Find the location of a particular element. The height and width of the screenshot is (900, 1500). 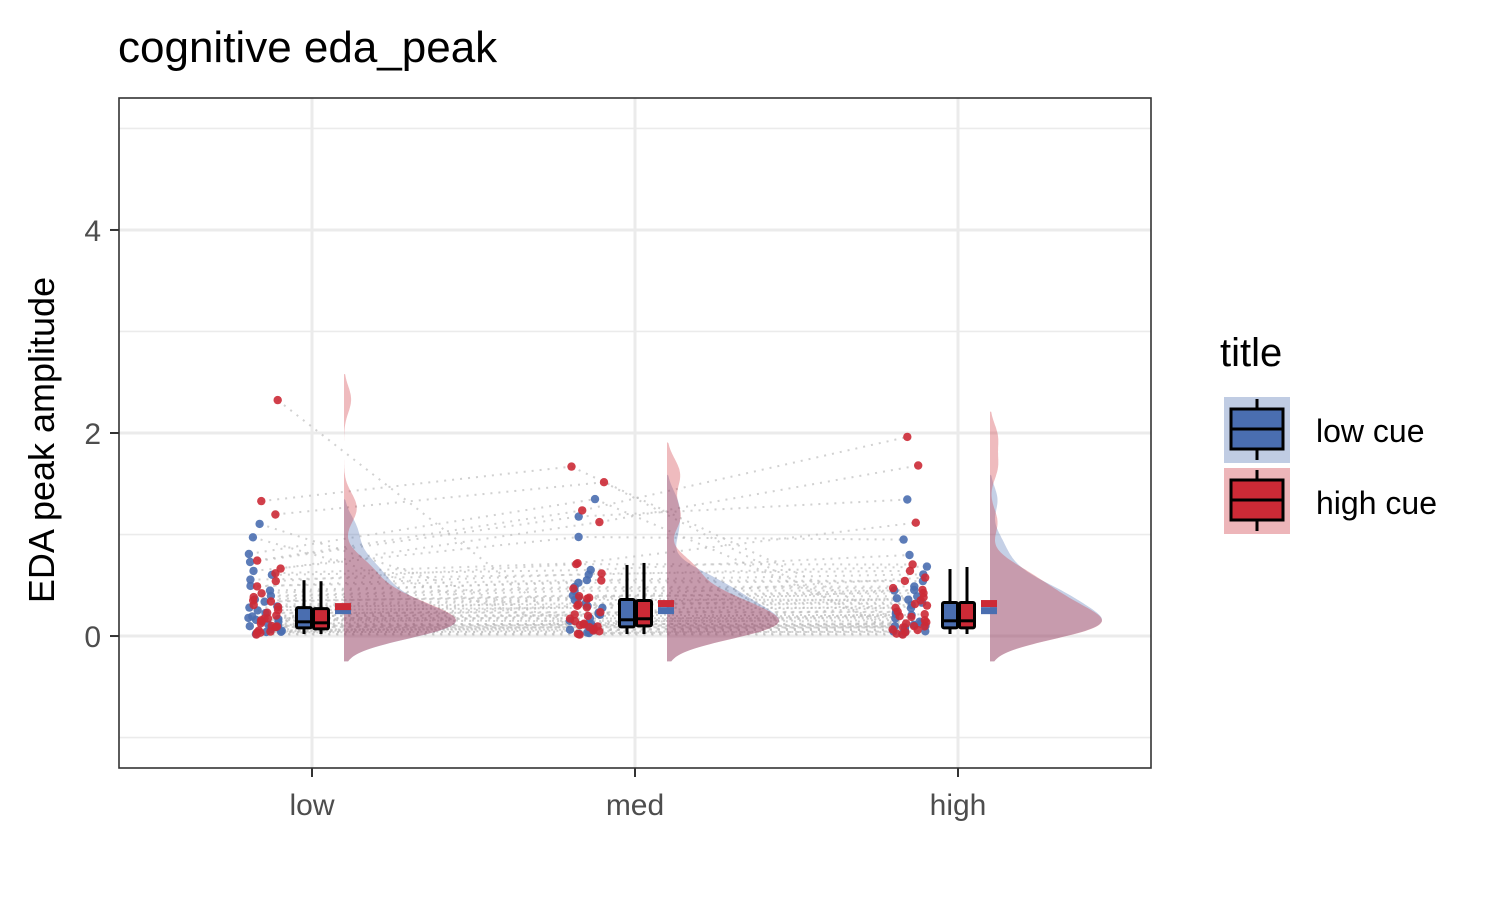

boxplots is located at coordinates (635, 598).